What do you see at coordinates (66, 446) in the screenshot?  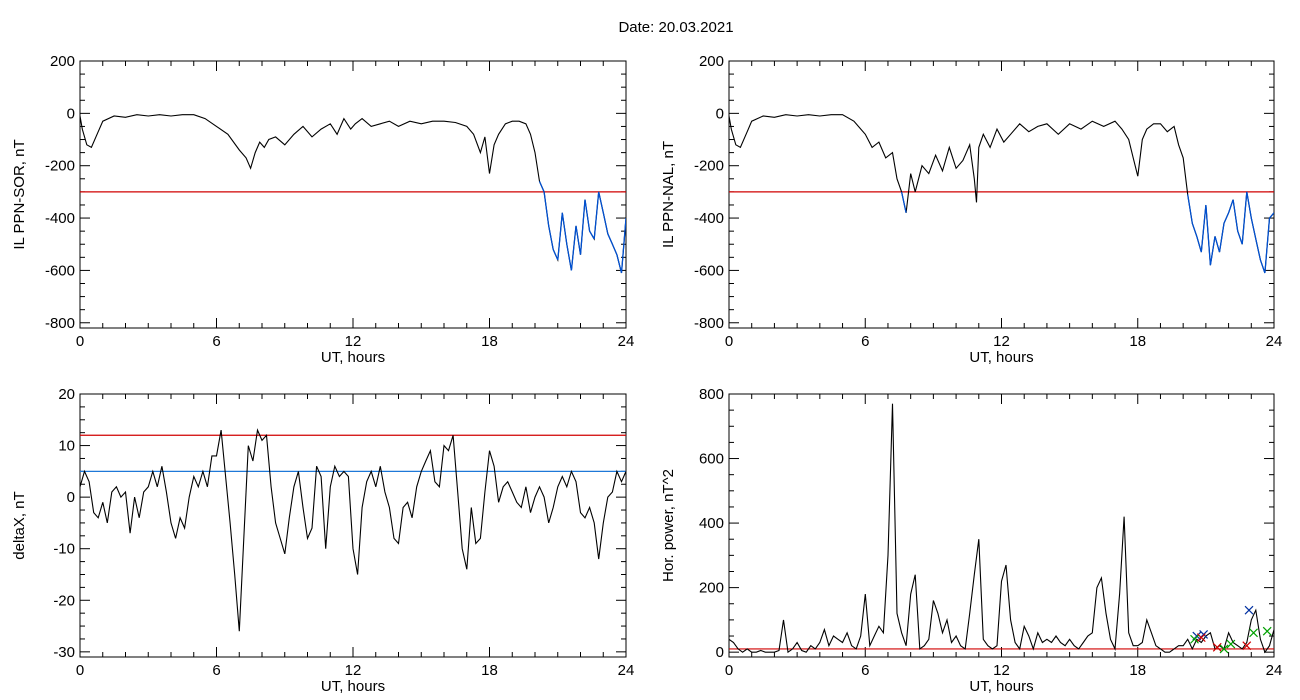 I see `y-tick-label: 10` at bounding box center [66, 446].